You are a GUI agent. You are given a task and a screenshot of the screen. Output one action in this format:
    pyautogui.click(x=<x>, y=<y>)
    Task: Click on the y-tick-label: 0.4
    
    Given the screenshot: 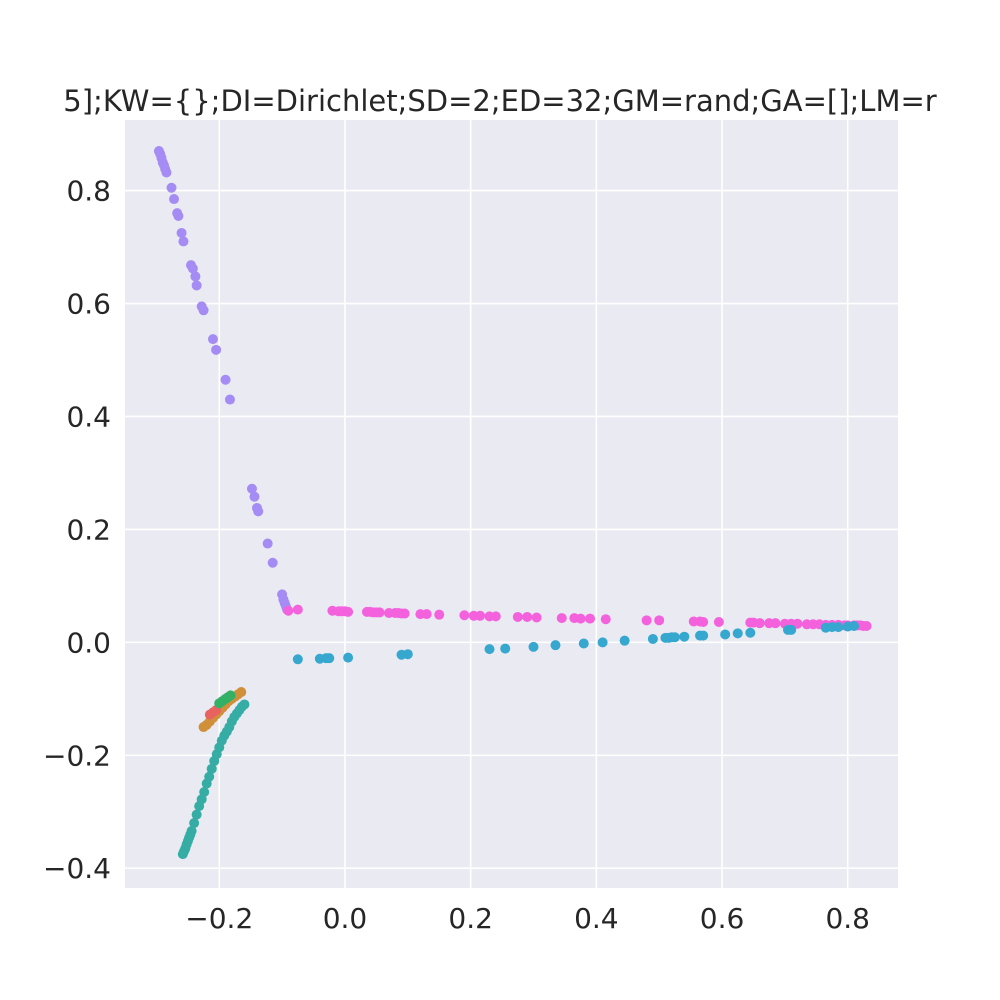 What is the action you would take?
    pyautogui.click(x=88, y=416)
    